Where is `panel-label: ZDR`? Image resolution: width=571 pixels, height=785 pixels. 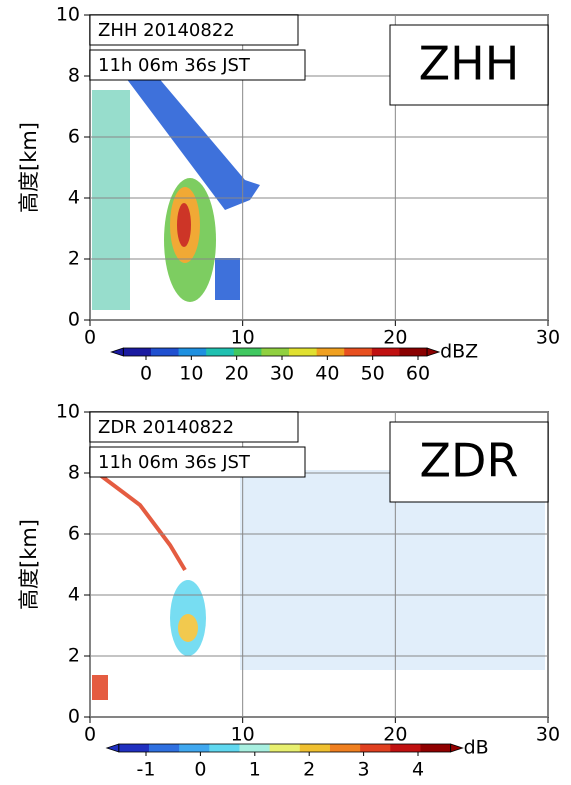 panel-label: ZDR is located at coordinates (469, 461).